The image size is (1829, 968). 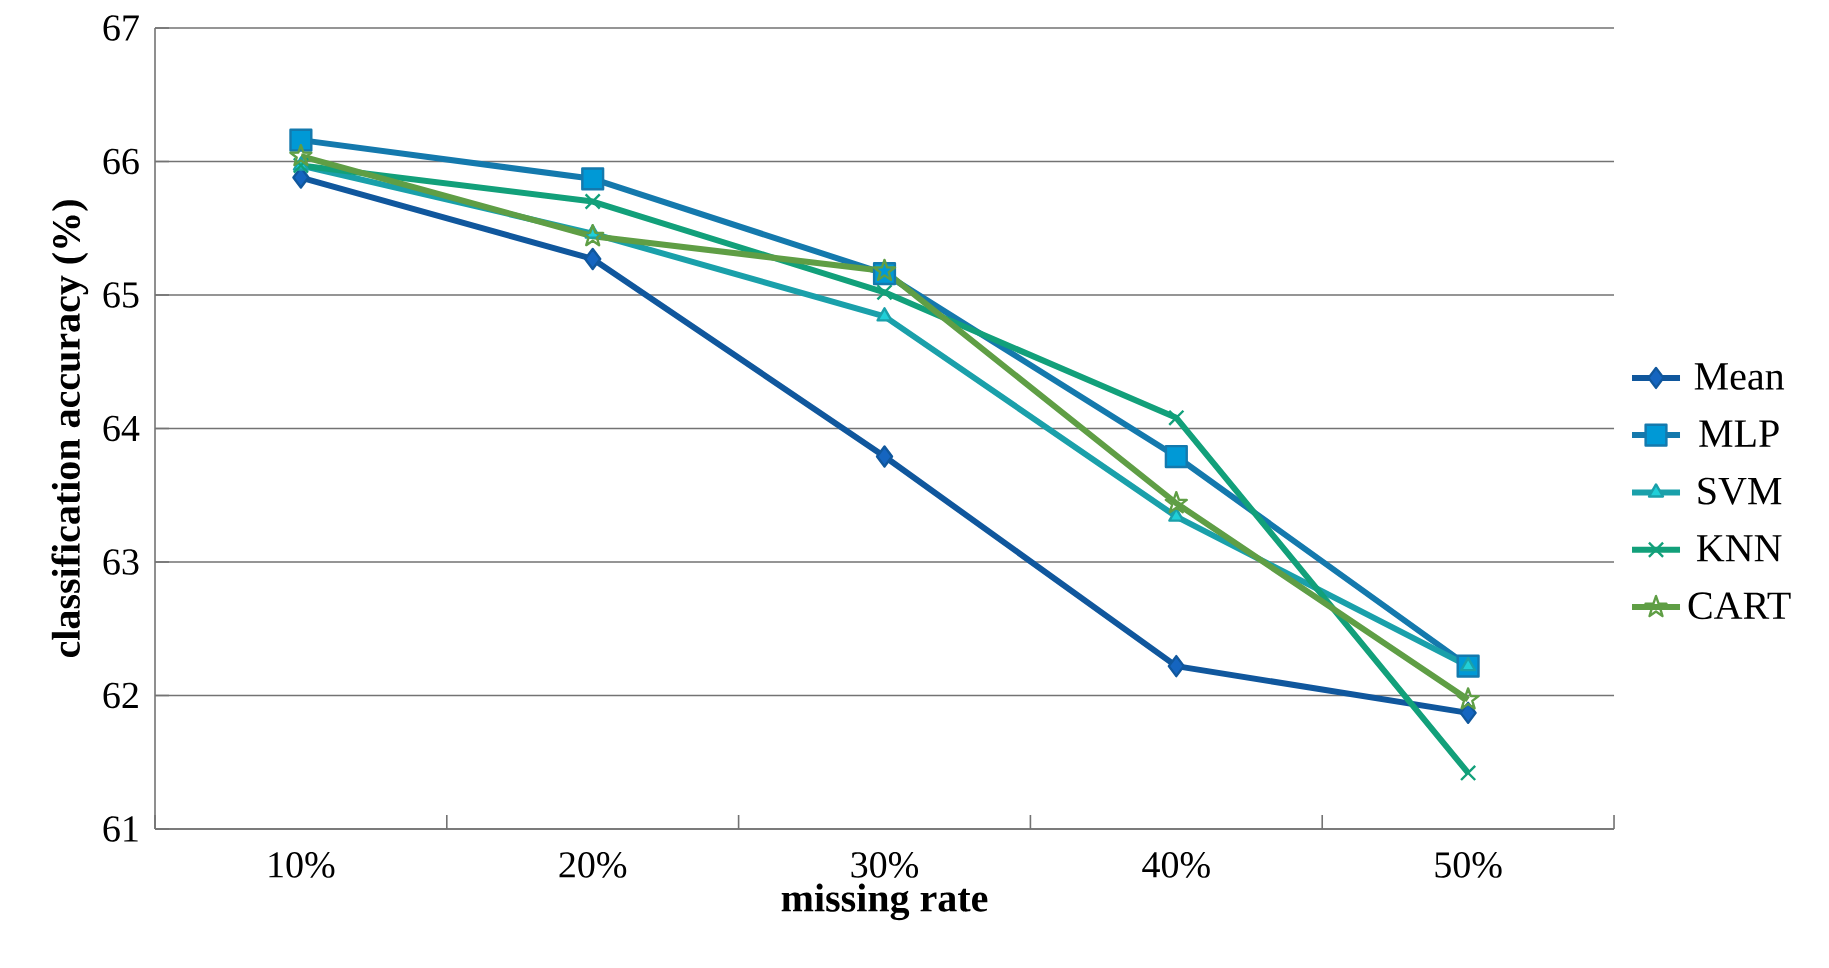 What do you see at coordinates (1739, 548) in the screenshot?
I see `legend-label: KNN` at bounding box center [1739, 548].